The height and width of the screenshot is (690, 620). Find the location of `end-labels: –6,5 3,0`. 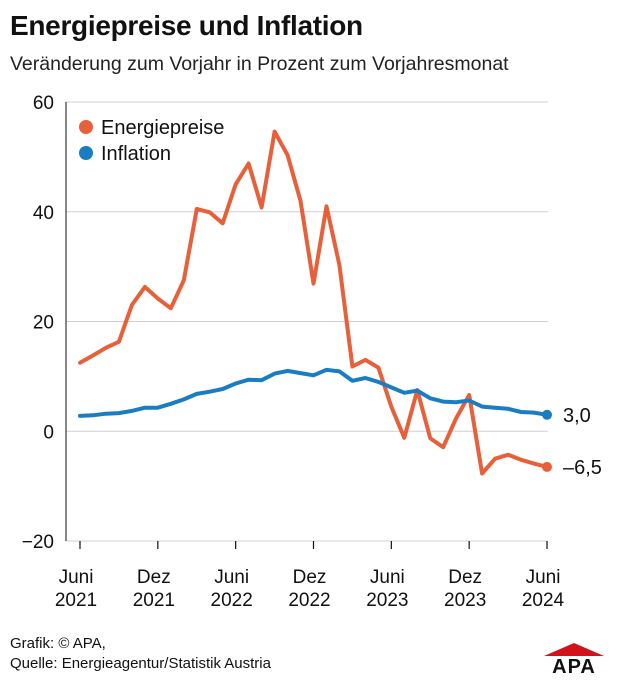

end-labels: –6,5 3,0 is located at coordinates (582, 442).